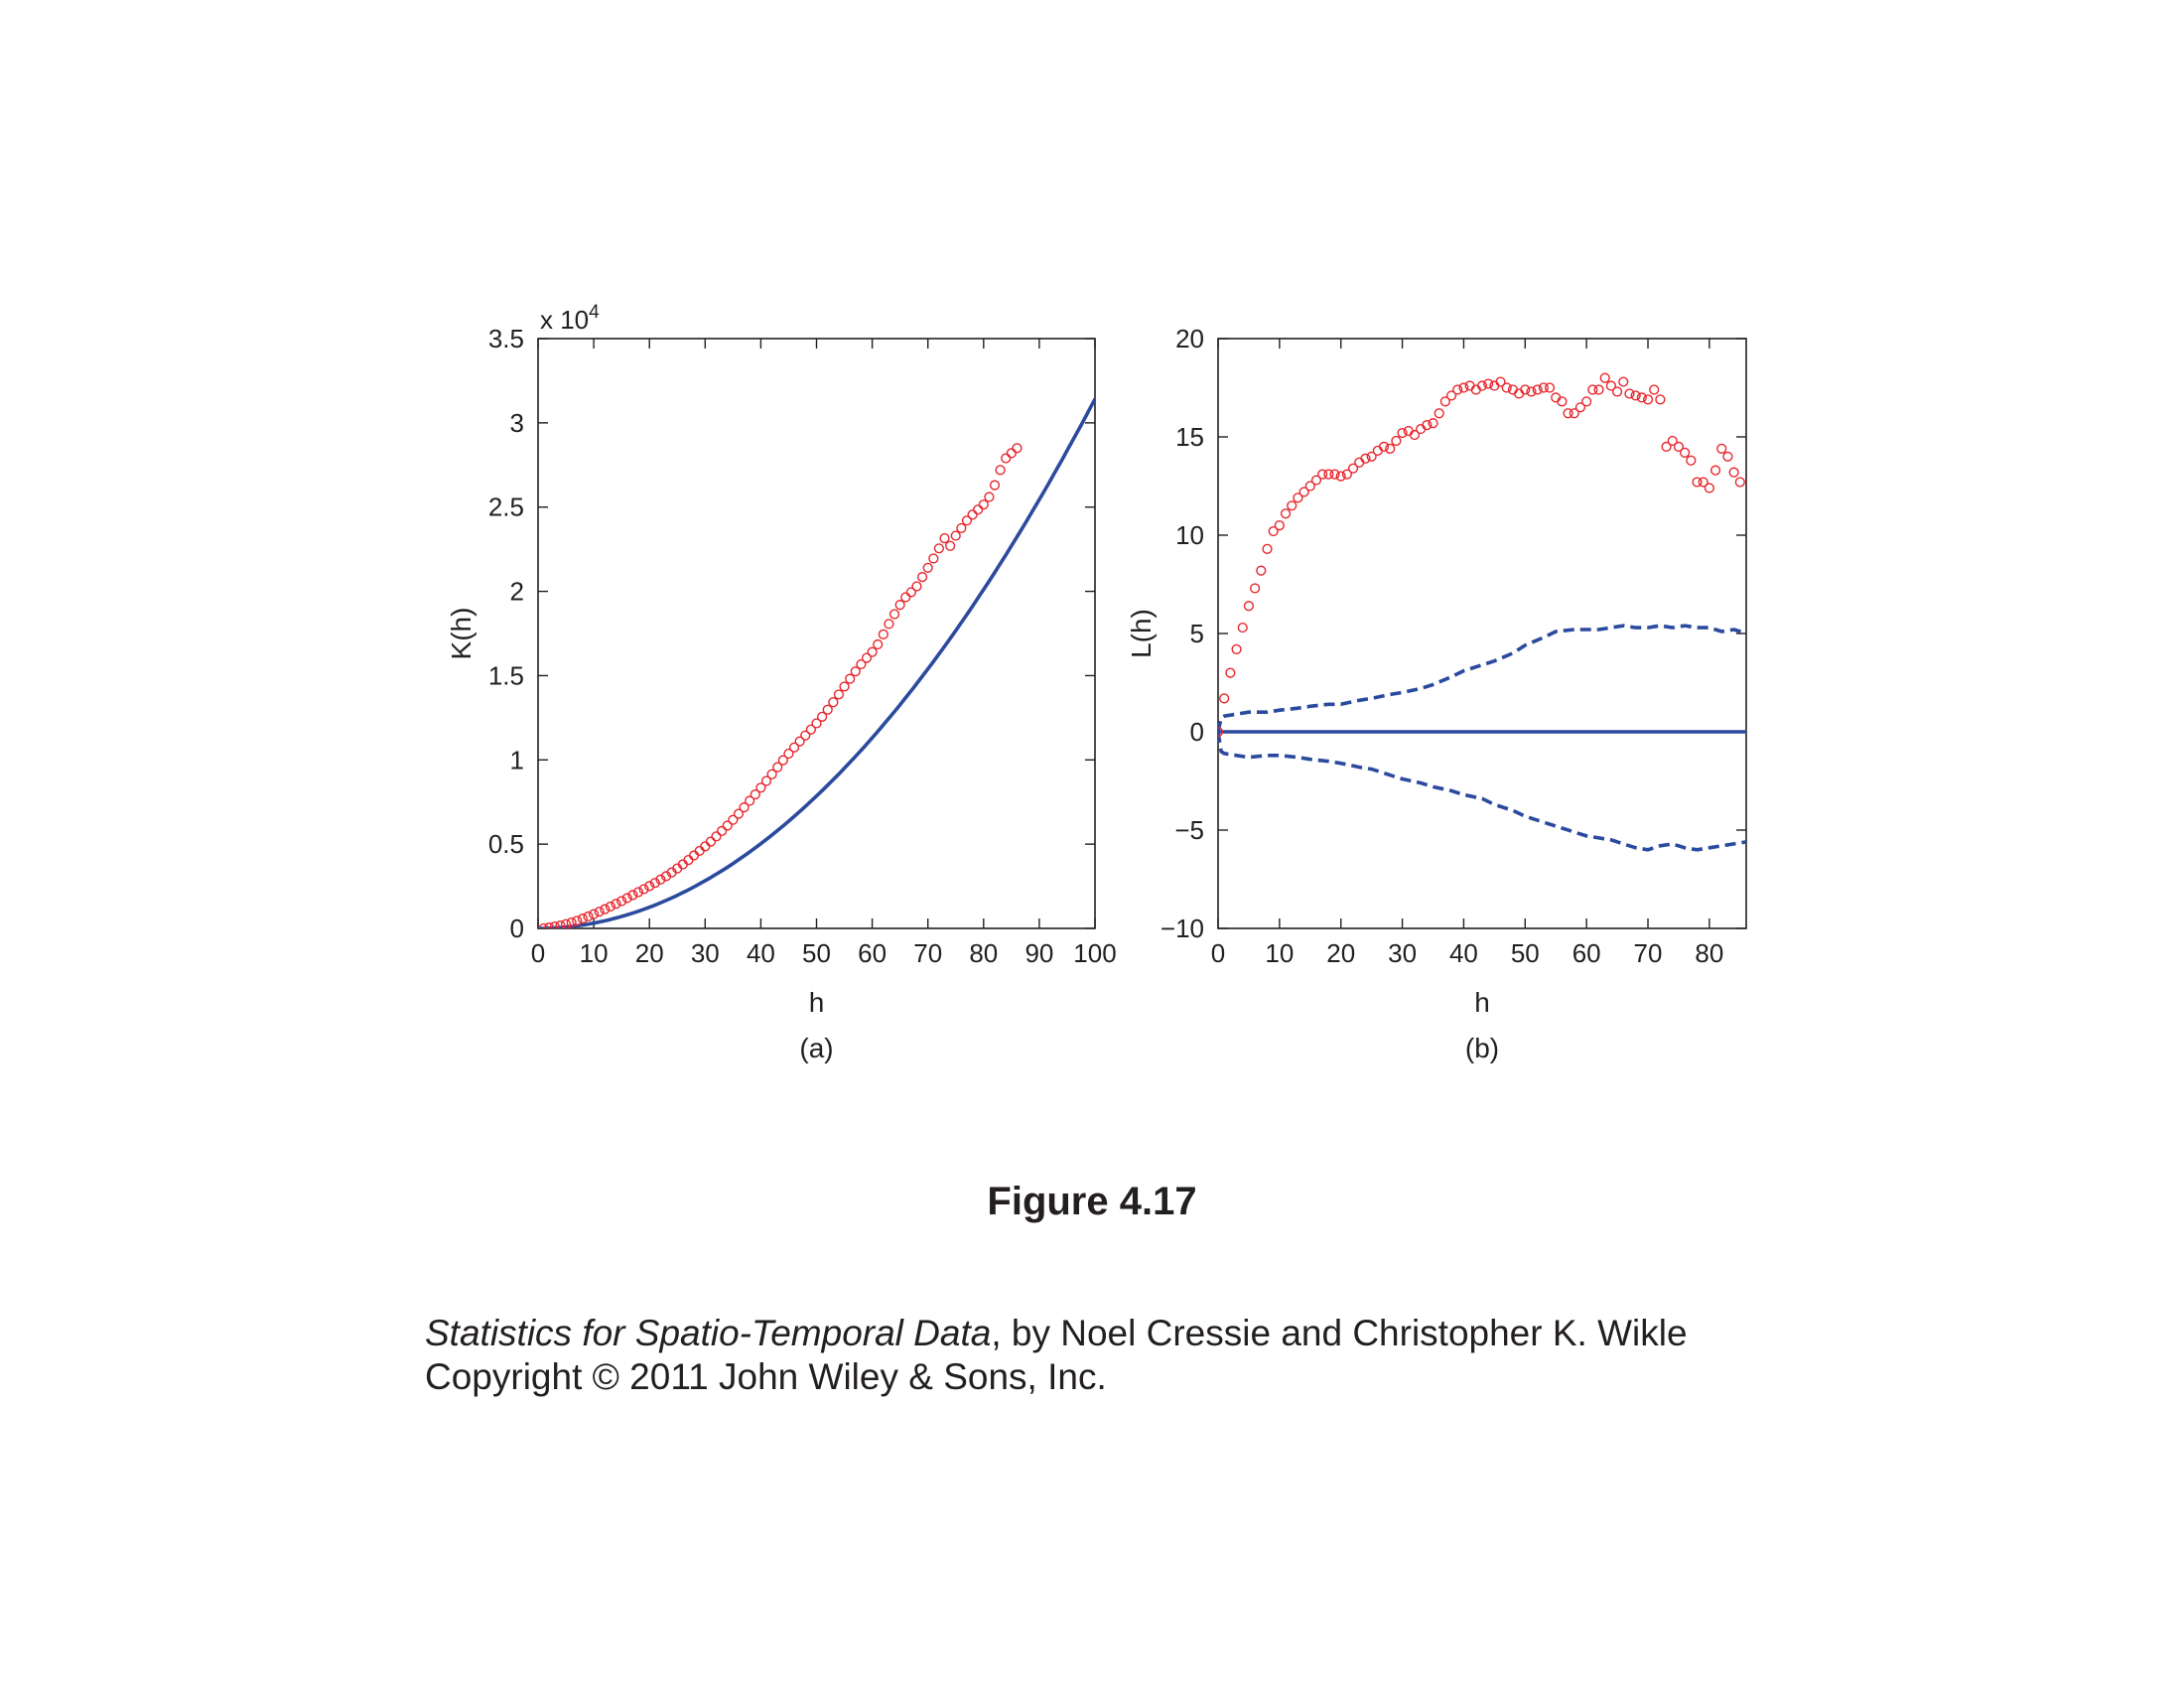 The width and height of the screenshot is (2184, 1688). I want to click on y-axis-label: K(h), so click(461, 634).